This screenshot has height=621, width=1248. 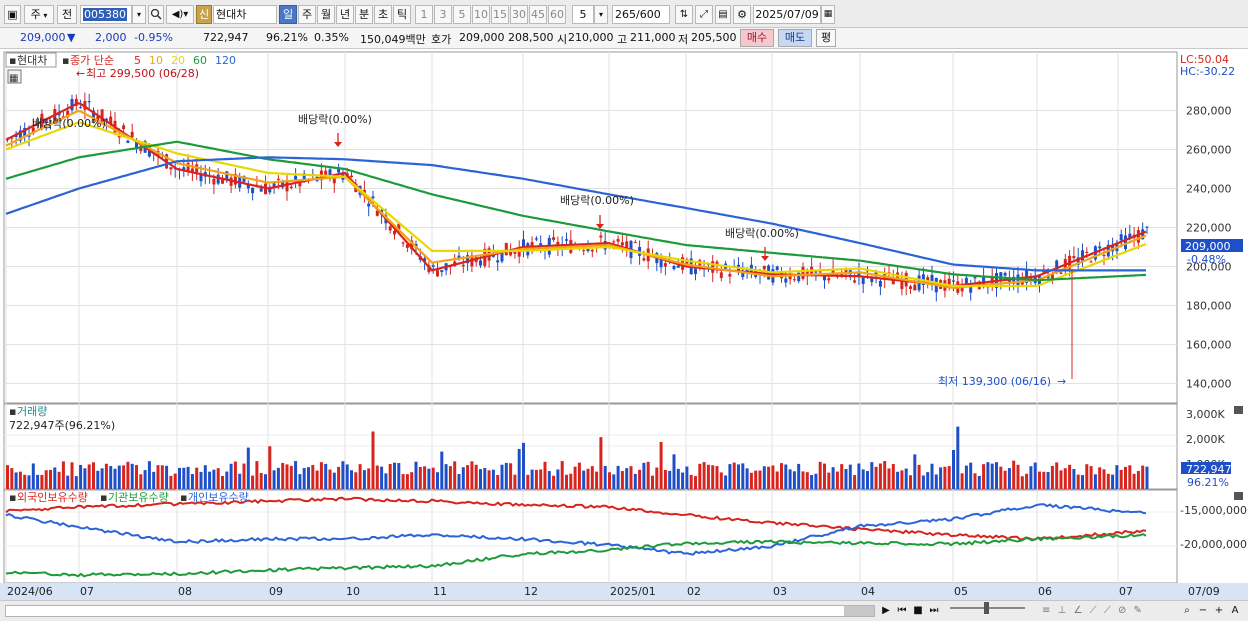 What do you see at coordinates (288, 14) in the screenshot?
I see `period-tab: 일` at bounding box center [288, 14].